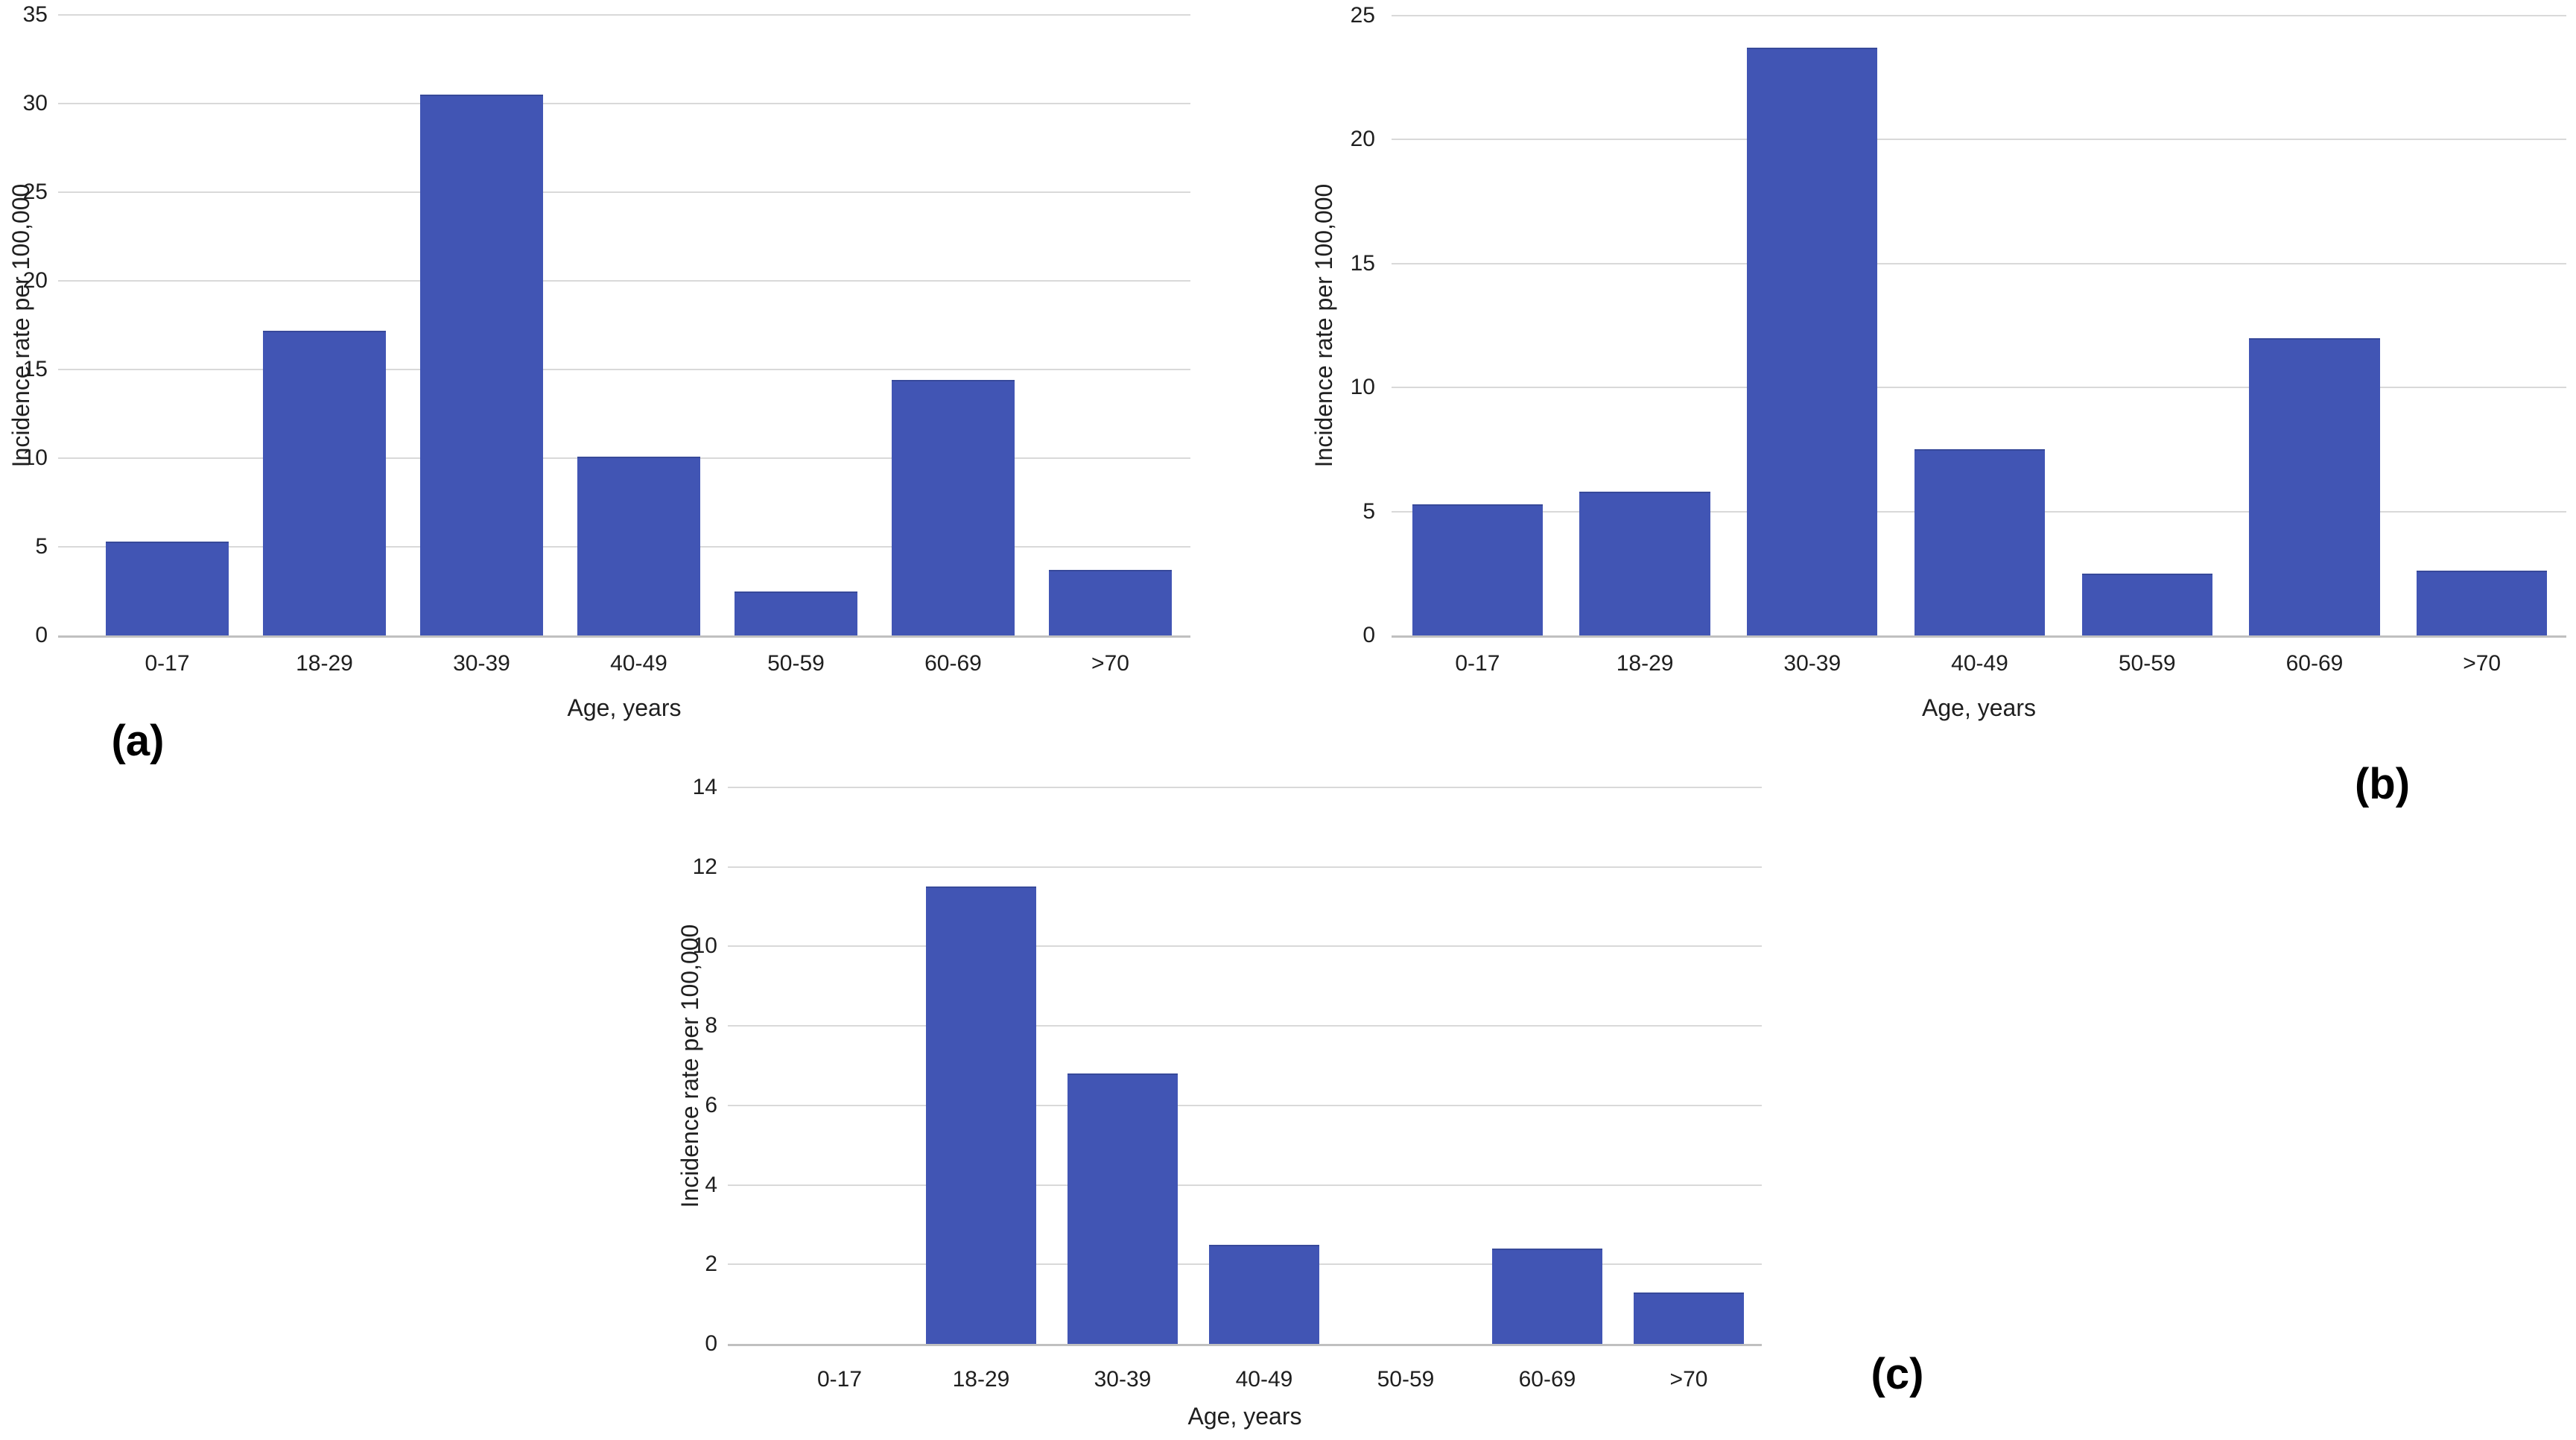 The height and width of the screenshot is (1440, 2576). I want to click on y-axis-tick-labels: 0 2 4 6 8 10 12 14, so click(684, 1065).